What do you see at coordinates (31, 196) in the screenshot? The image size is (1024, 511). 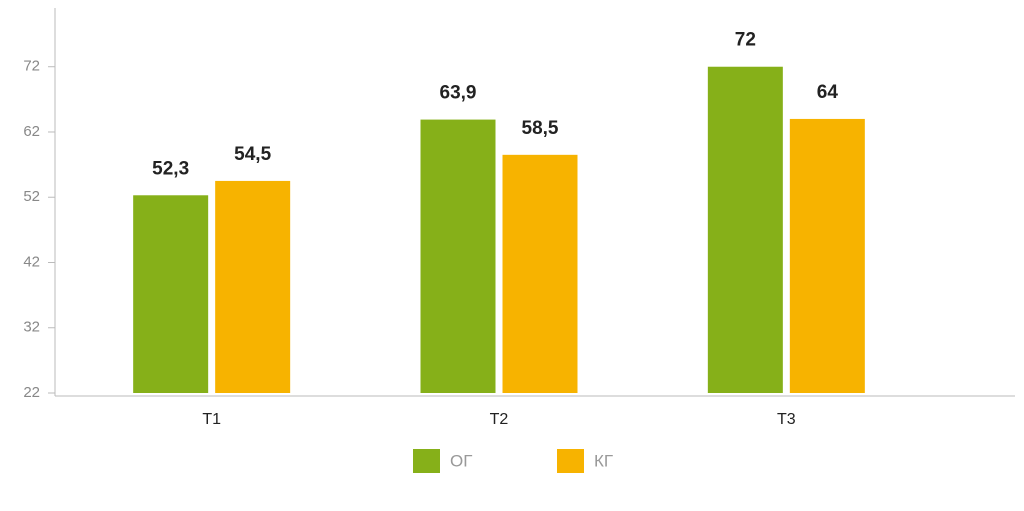 I see `y-tick-label: 52` at bounding box center [31, 196].